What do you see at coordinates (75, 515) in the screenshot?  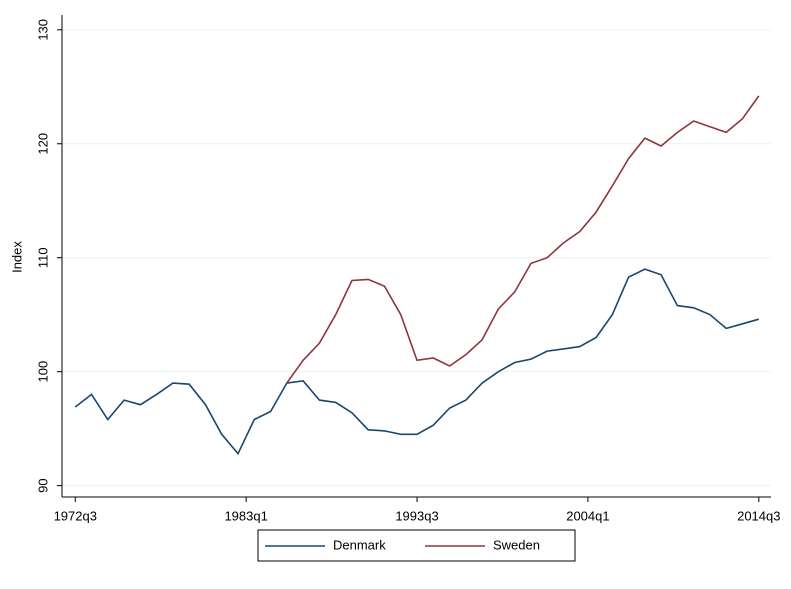 I see `x-tick-label: 1972q3` at bounding box center [75, 515].